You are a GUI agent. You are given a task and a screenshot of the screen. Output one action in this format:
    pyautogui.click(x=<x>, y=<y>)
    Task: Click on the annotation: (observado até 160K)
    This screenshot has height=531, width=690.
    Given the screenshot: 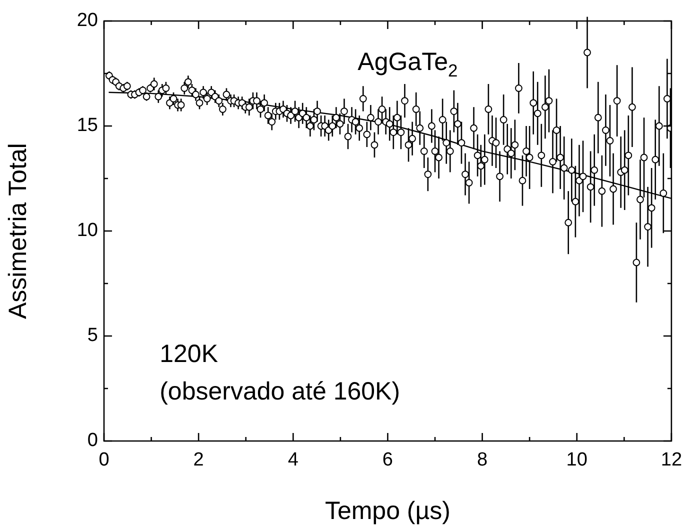 What is the action you would take?
    pyautogui.click(x=280, y=392)
    